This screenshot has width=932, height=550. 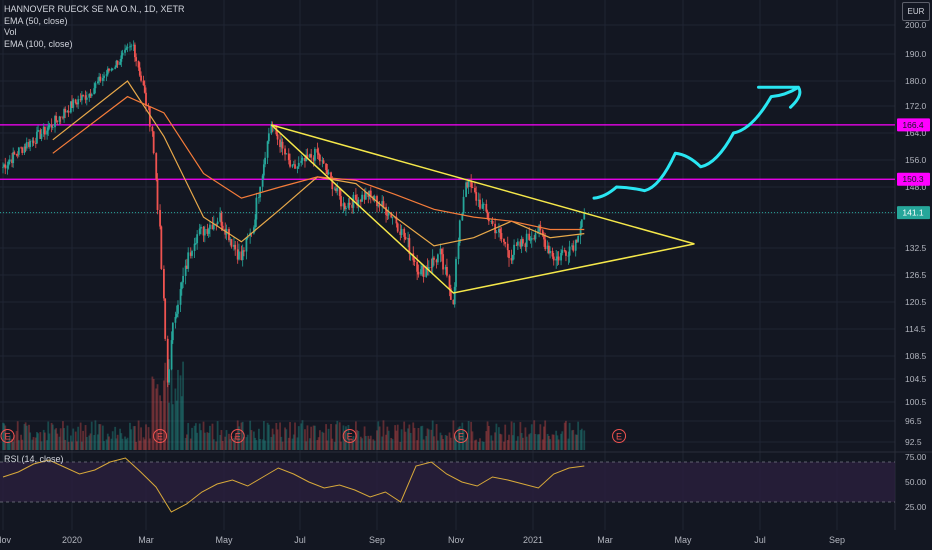 What do you see at coordinates (913, 169) in the screenshot?
I see `price-labels: 166.4 150.3 141.1` at bounding box center [913, 169].